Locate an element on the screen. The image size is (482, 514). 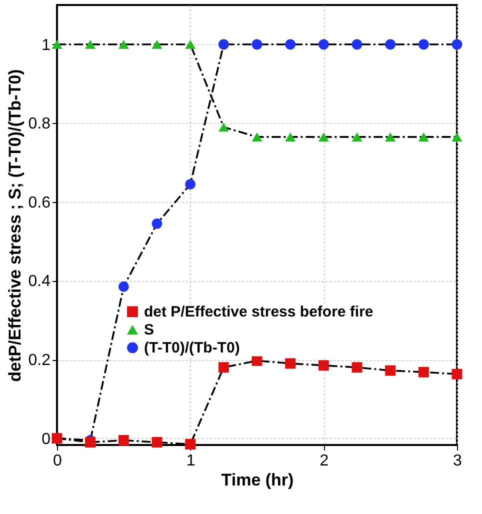
x-tick-label: 2 is located at coordinates (324, 461).